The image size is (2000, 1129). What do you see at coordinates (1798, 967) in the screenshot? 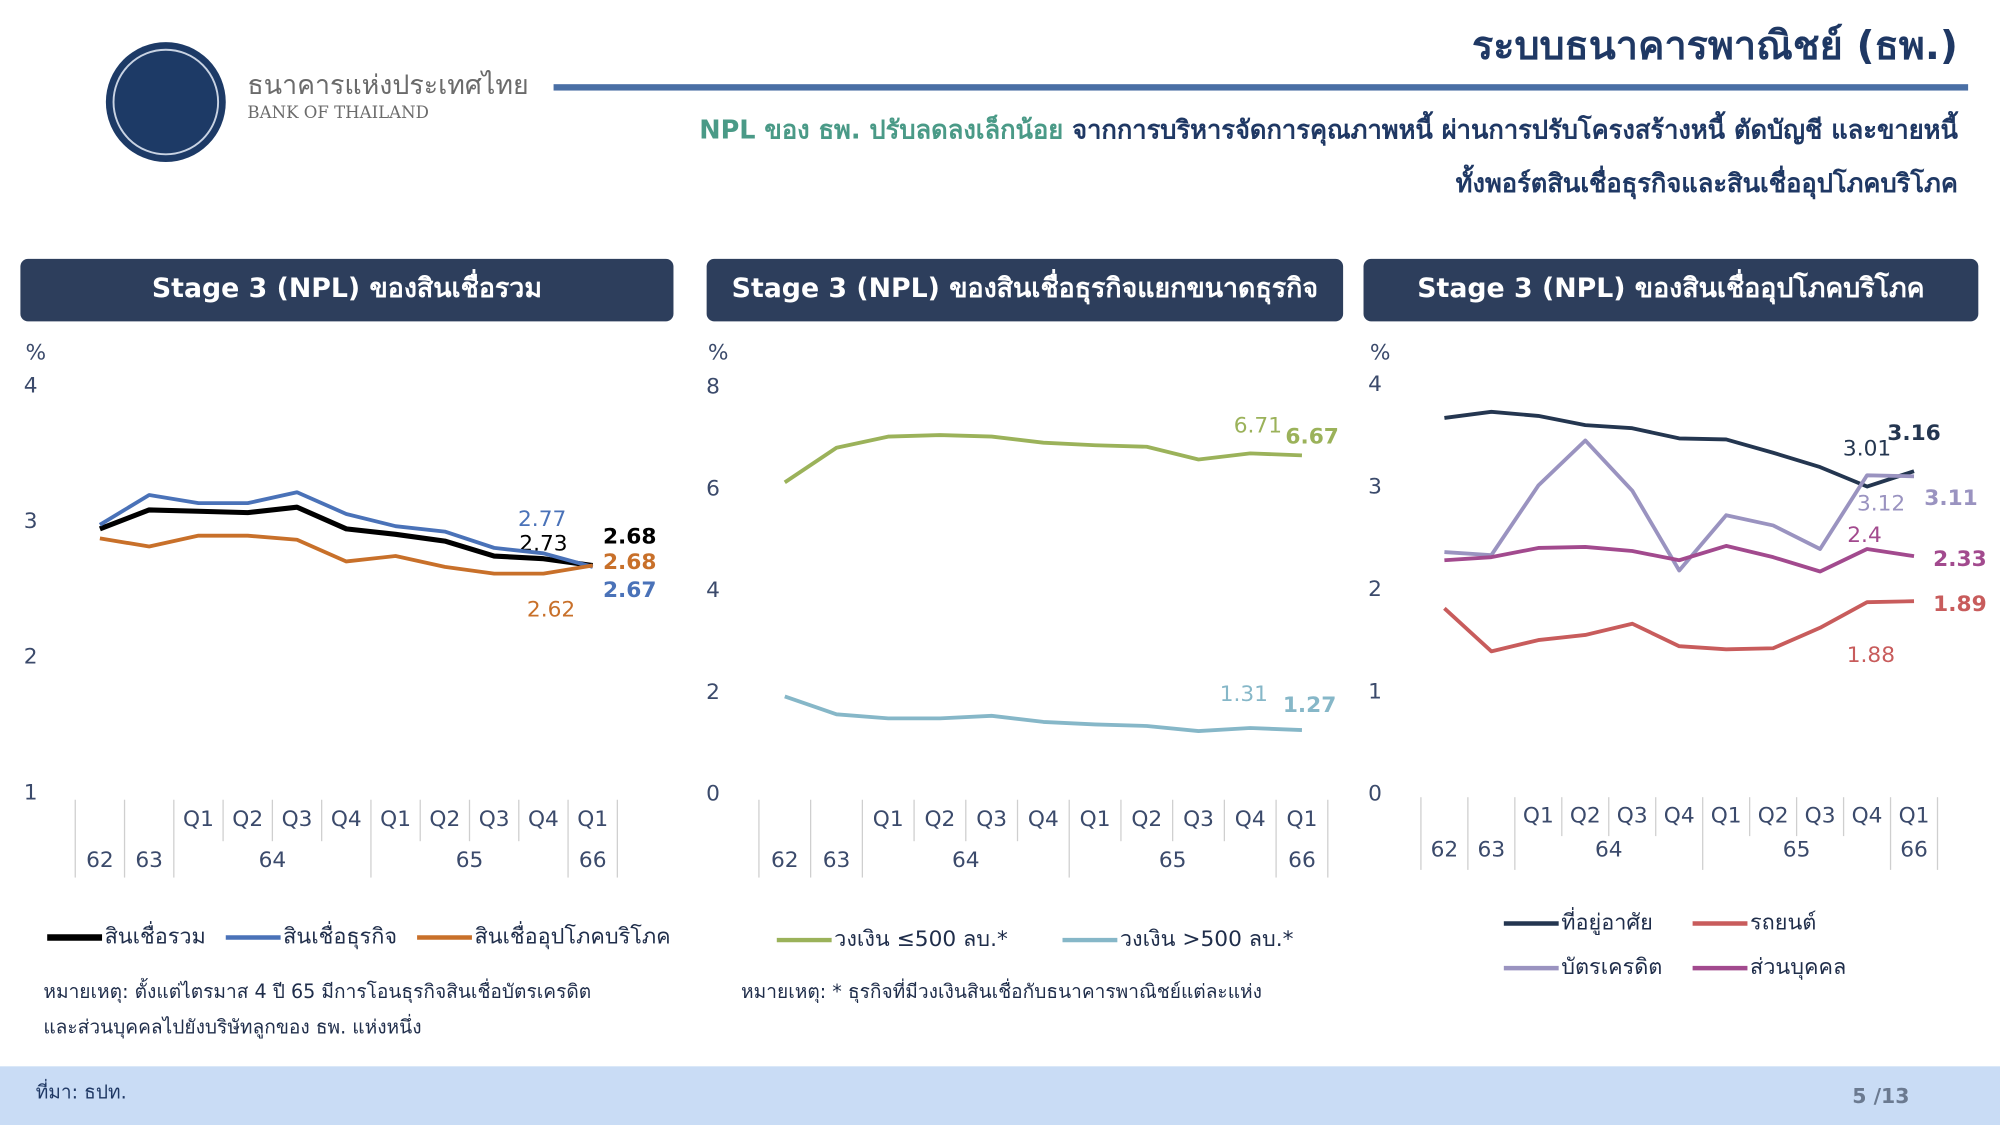
I see `legend-label: ส่วนบุคคล` at bounding box center [1798, 967].